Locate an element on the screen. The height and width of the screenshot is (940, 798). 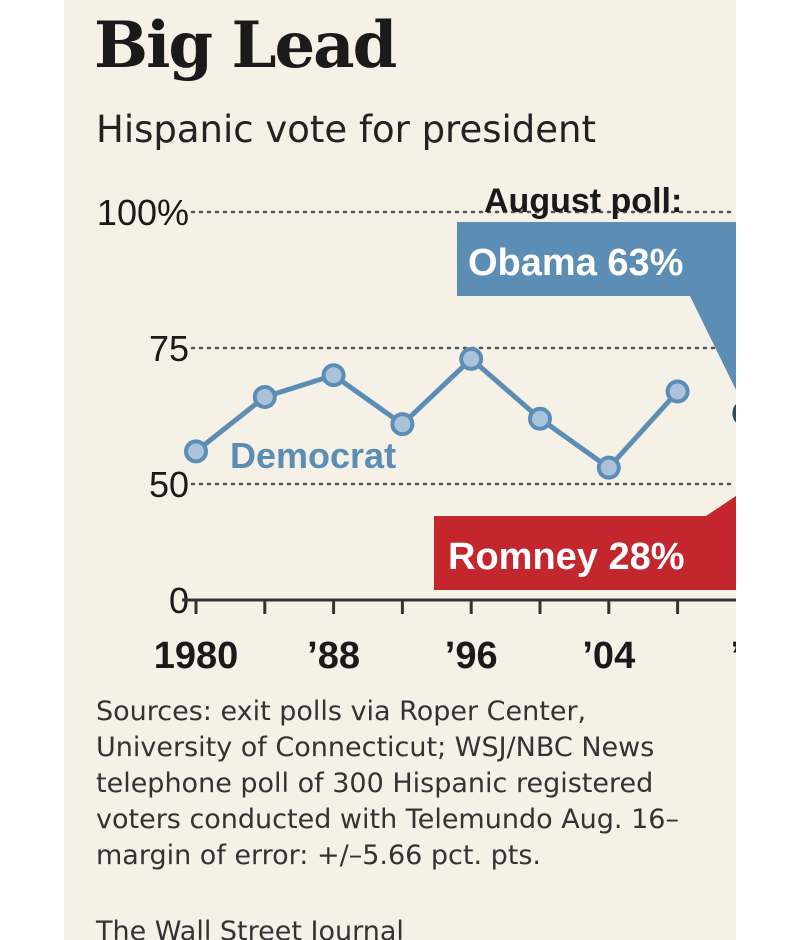
romney-callout-pointer is located at coordinates (721, 506).